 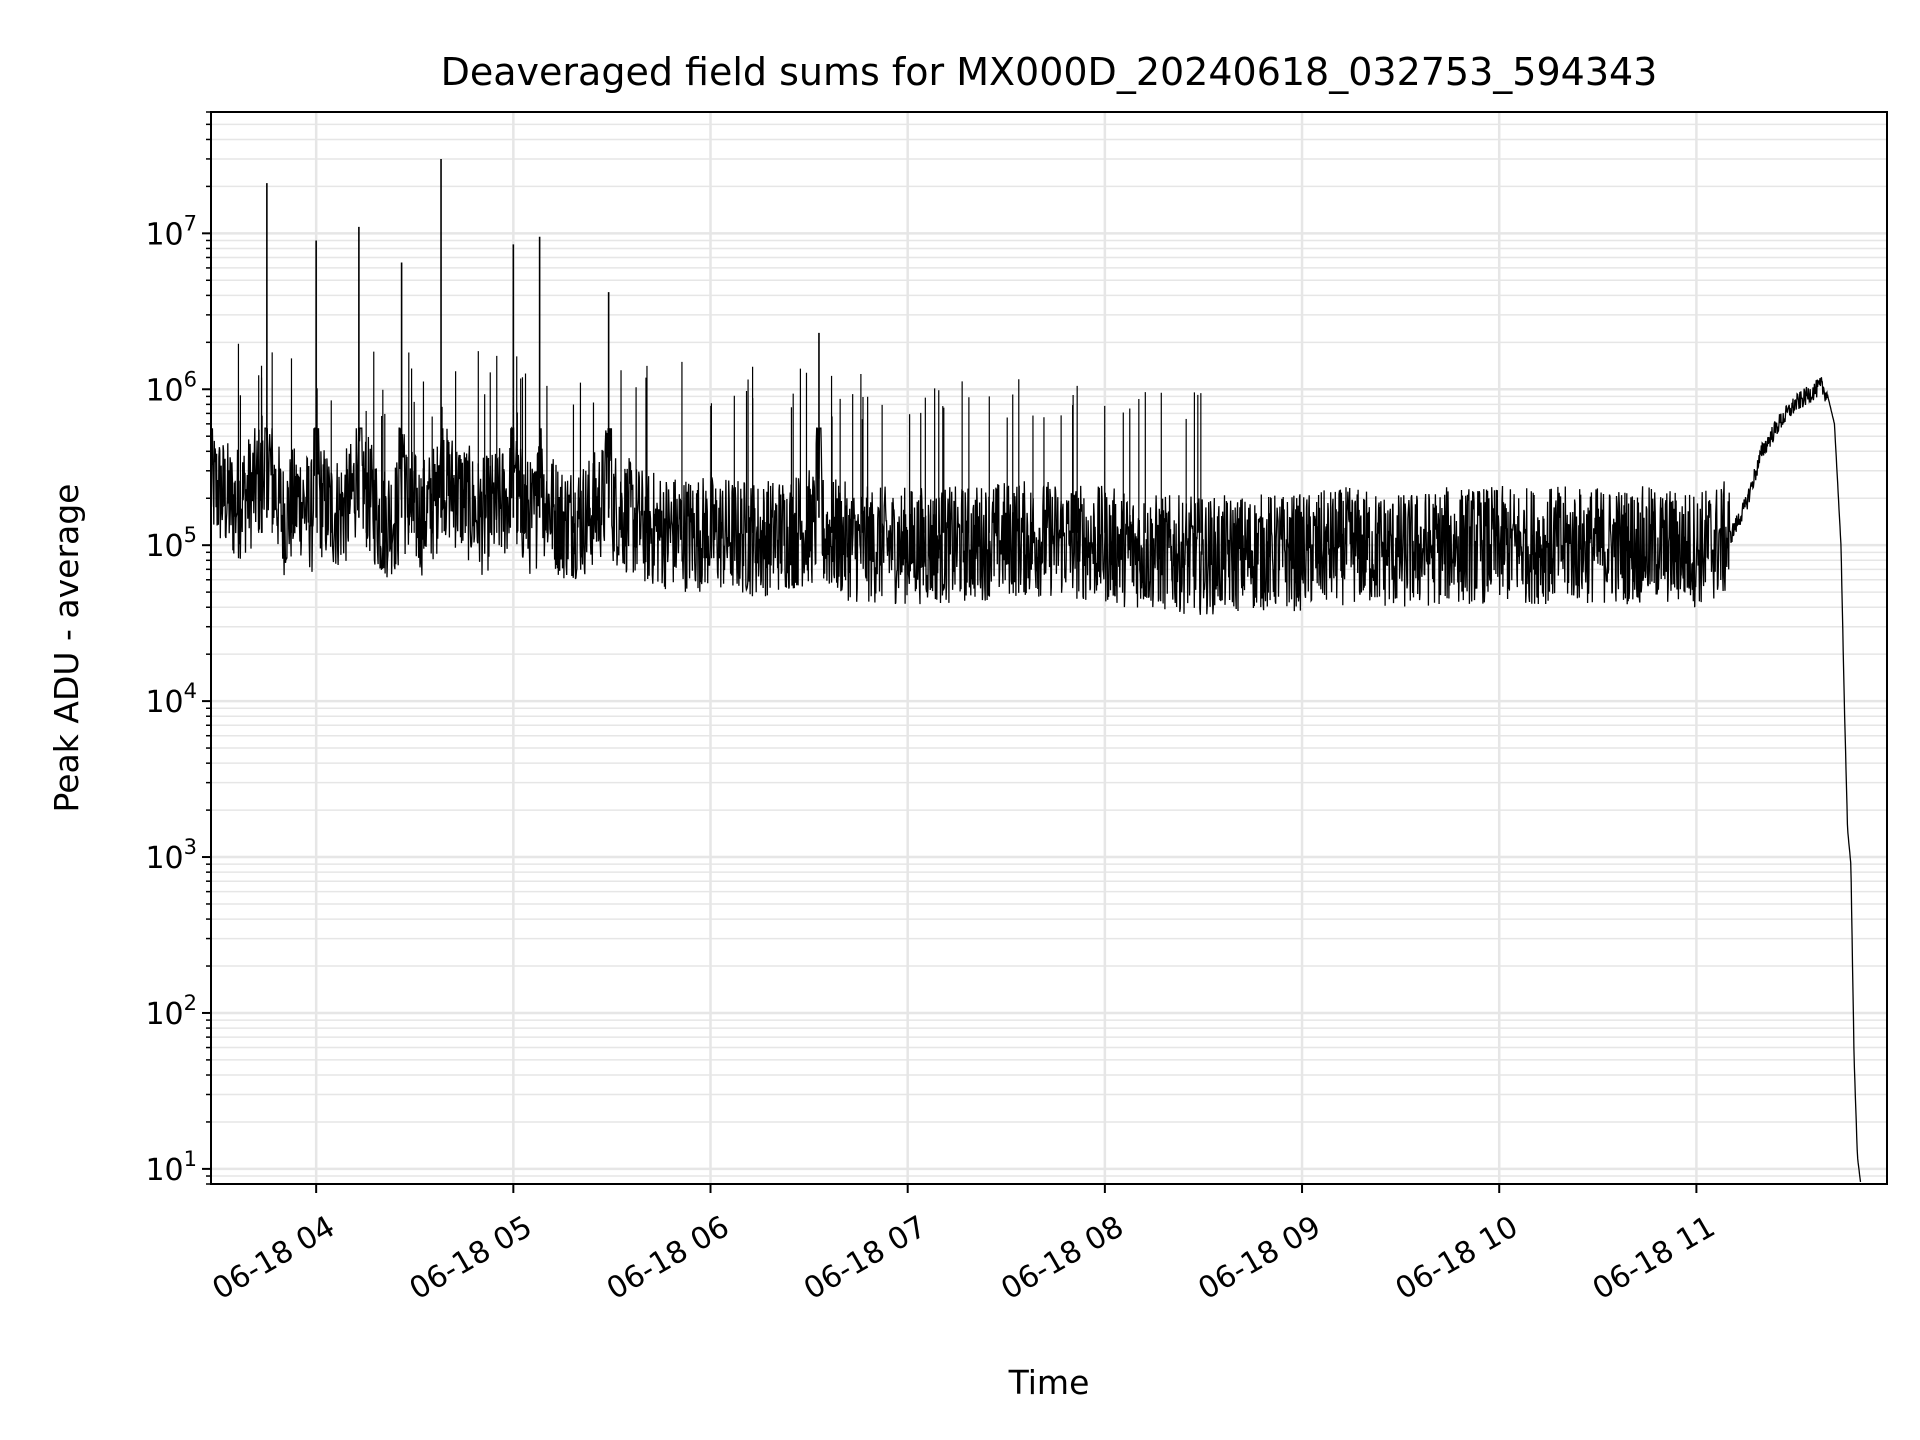 I want to click on y-tick-label: 10⁴, so click(x=171, y=699).